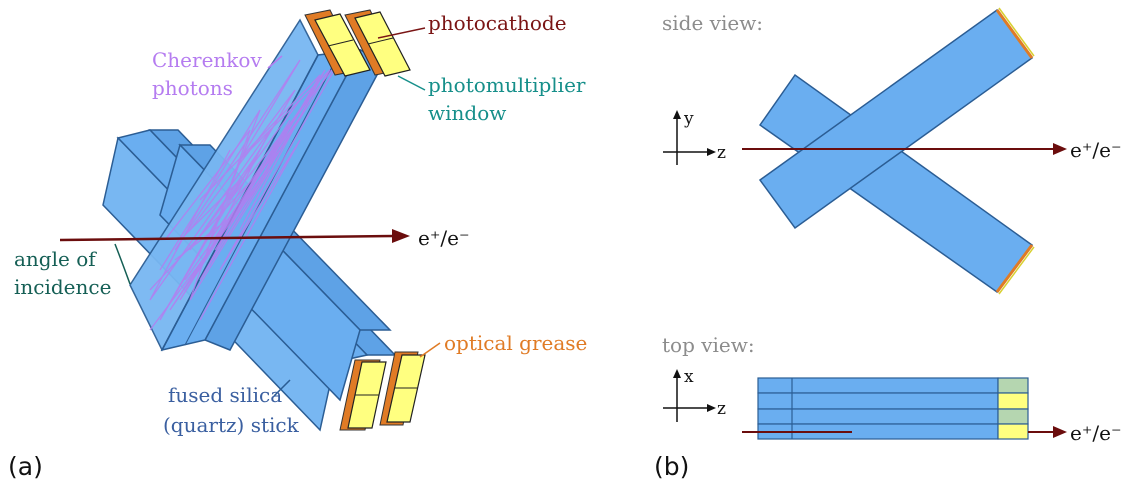 The width and height of the screenshot is (1133, 487). What do you see at coordinates (893, 408) in the screenshot?
I see `top-view-sticks` at bounding box center [893, 408].